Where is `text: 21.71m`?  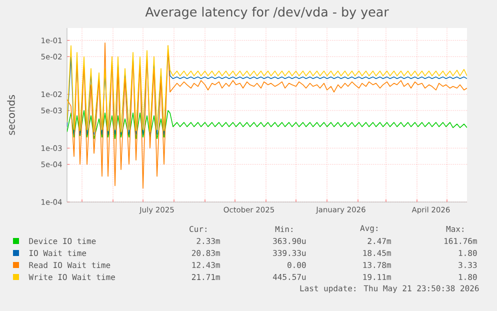
text: 21.71m is located at coordinates (206, 277).